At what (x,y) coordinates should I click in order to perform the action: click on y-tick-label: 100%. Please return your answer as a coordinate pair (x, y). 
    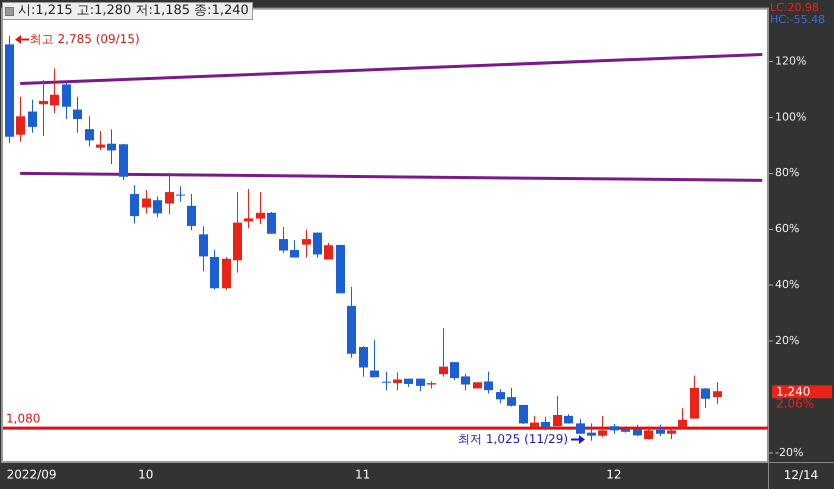
    Looking at the image, I should click on (790, 117).